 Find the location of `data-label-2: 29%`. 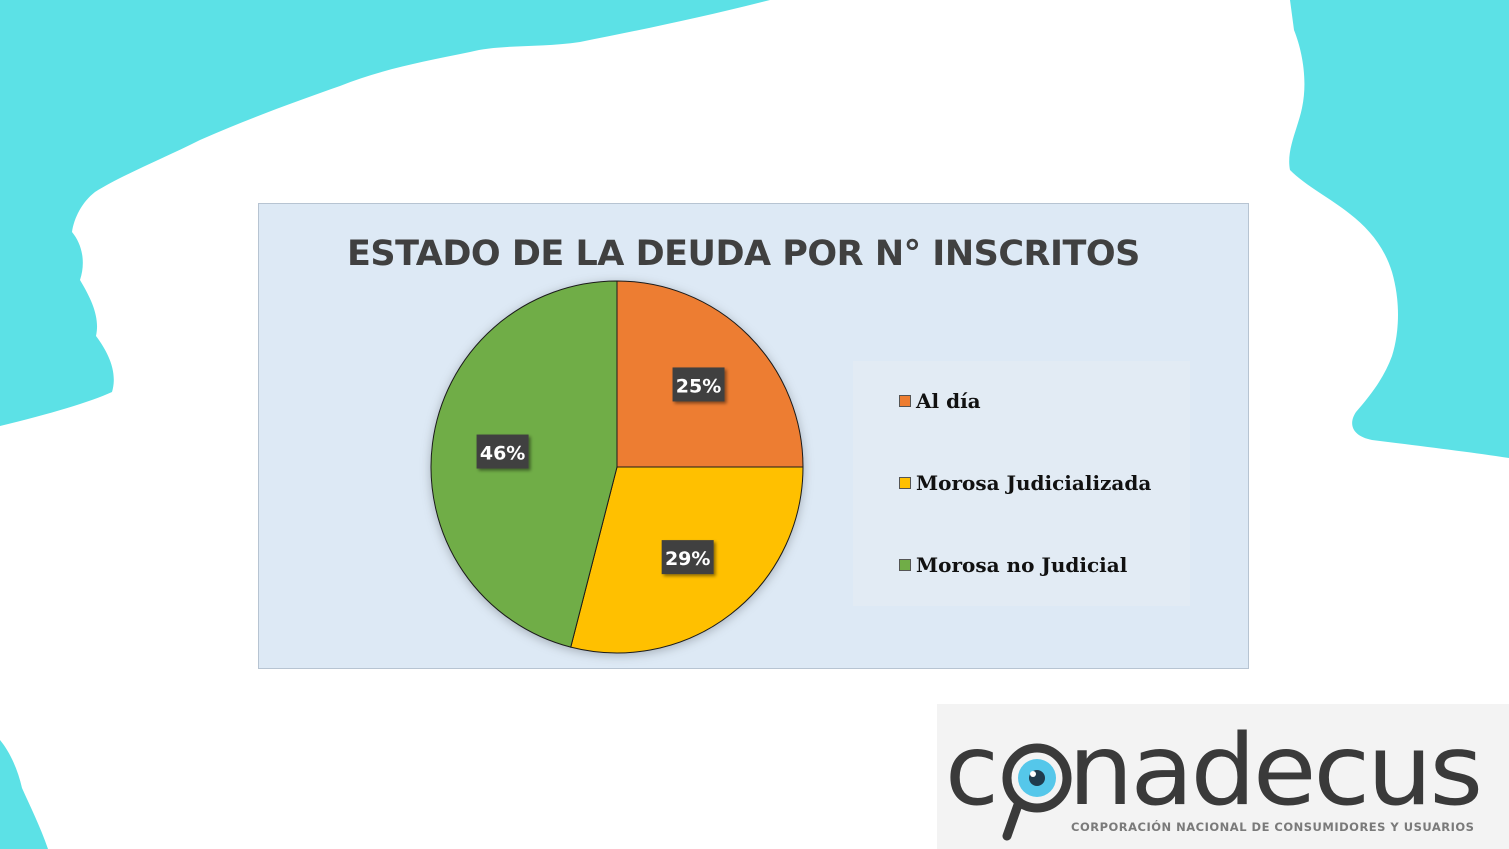

data-label-2: 29% is located at coordinates (687, 557).